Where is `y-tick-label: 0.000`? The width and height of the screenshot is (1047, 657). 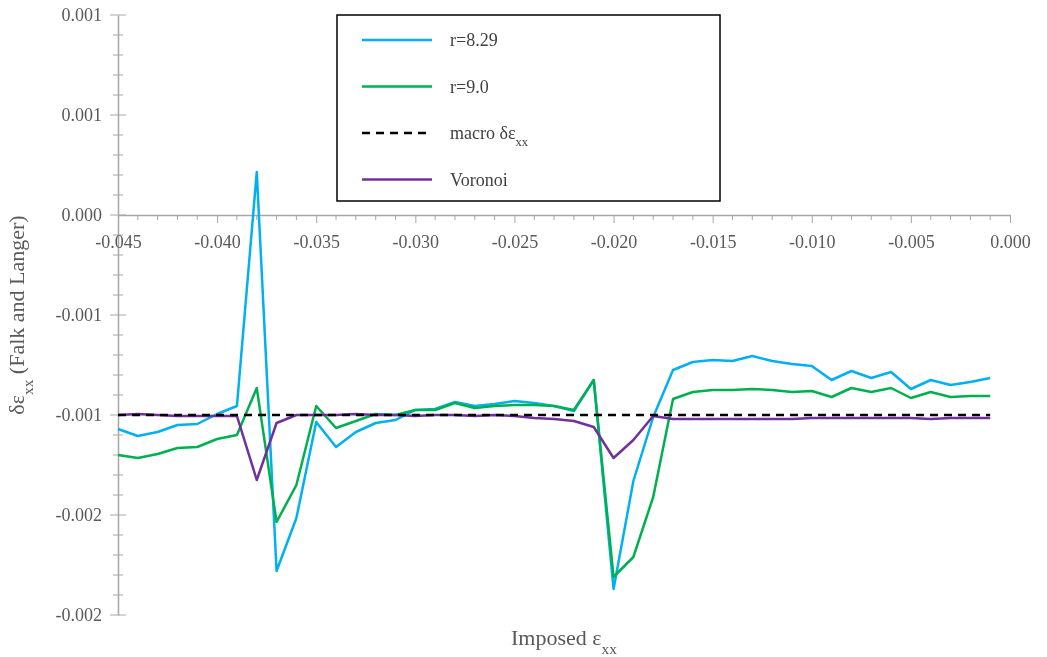 y-tick-label: 0.000 is located at coordinates (81, 215).